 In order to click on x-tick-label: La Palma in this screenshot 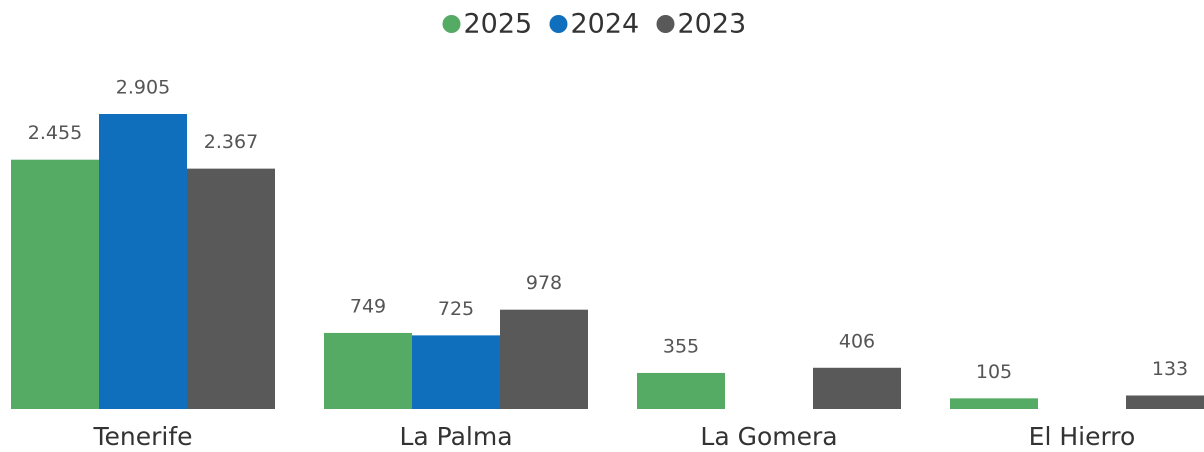, I will do `click(455, 436)`.